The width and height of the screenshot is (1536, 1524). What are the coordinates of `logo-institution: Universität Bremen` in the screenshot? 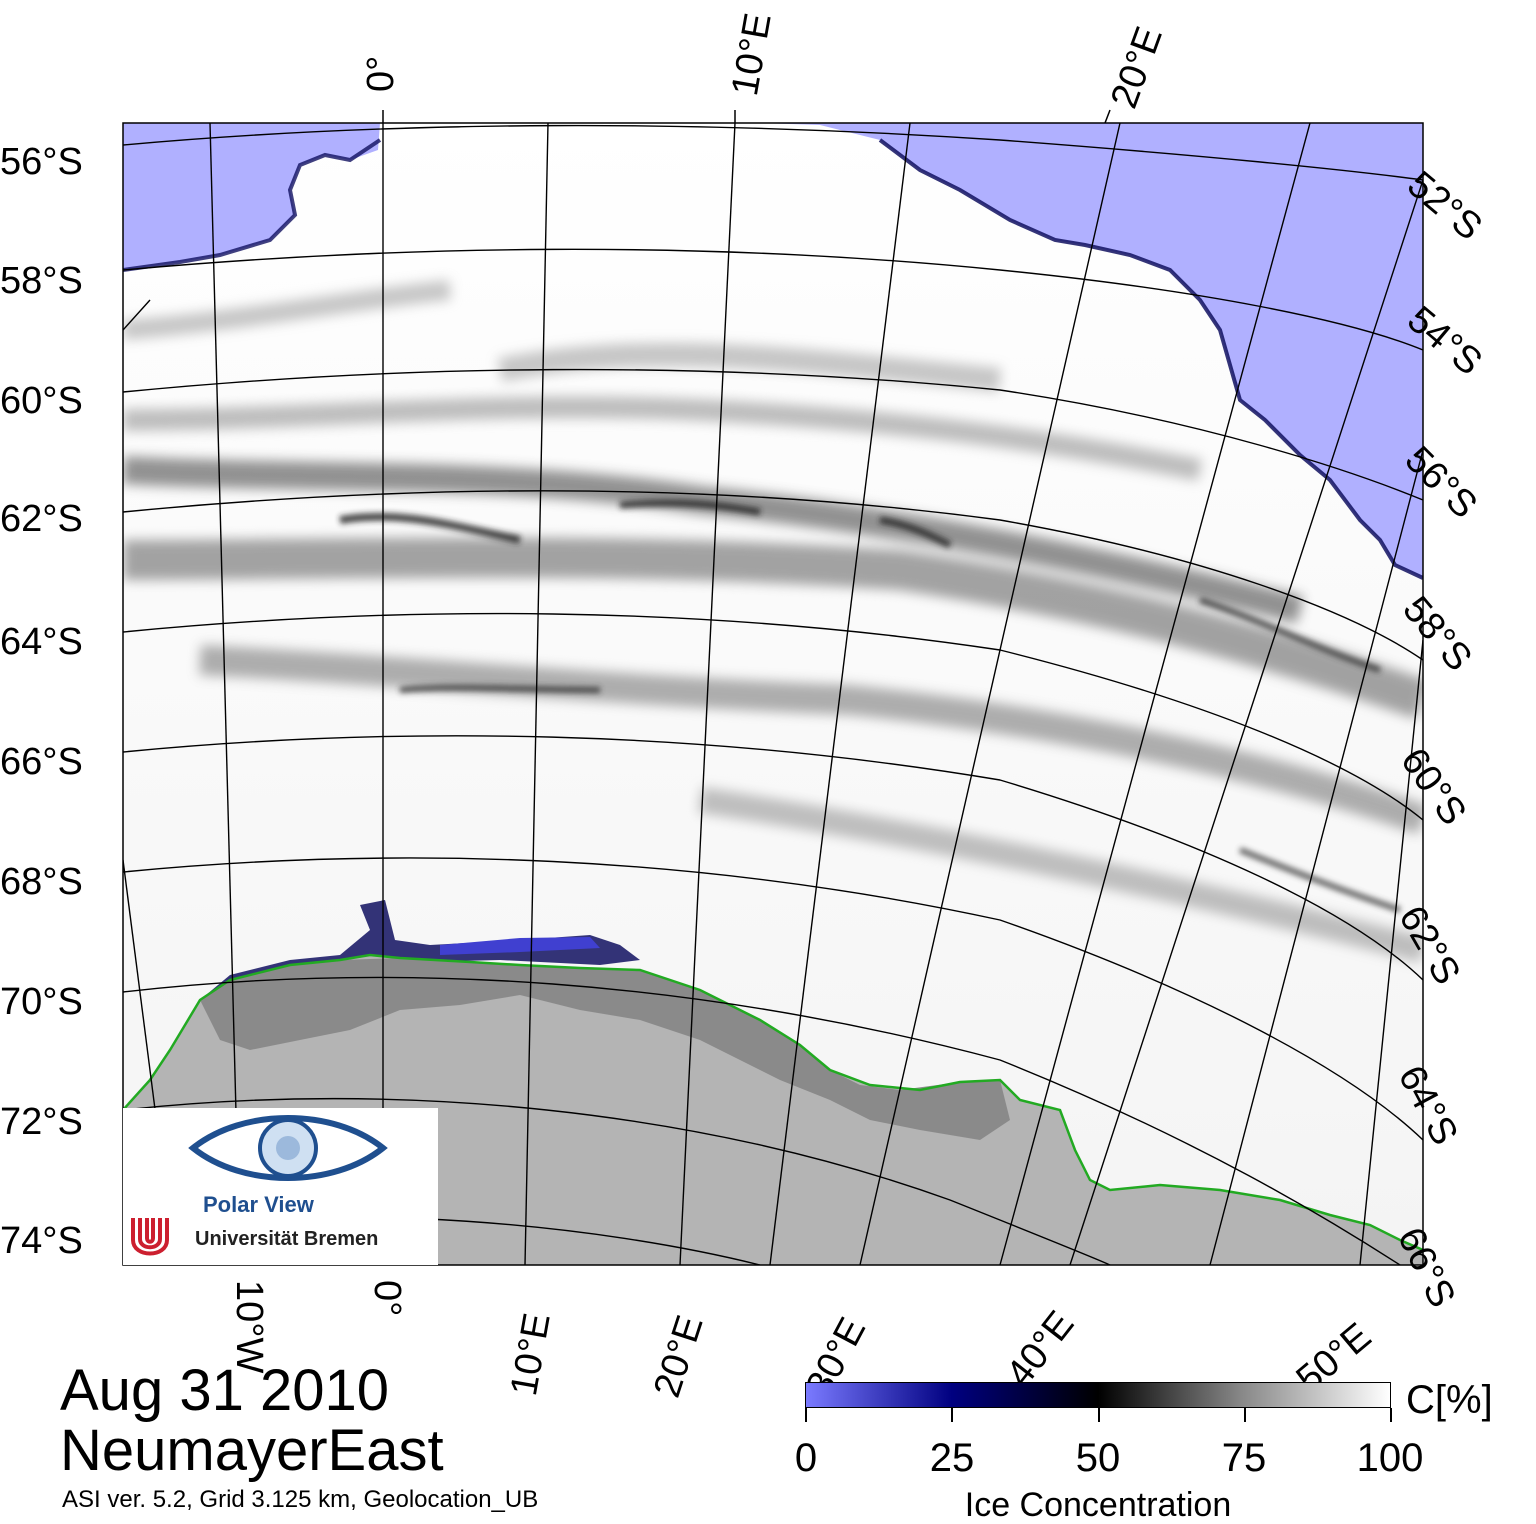 It's located at (287, 1239).